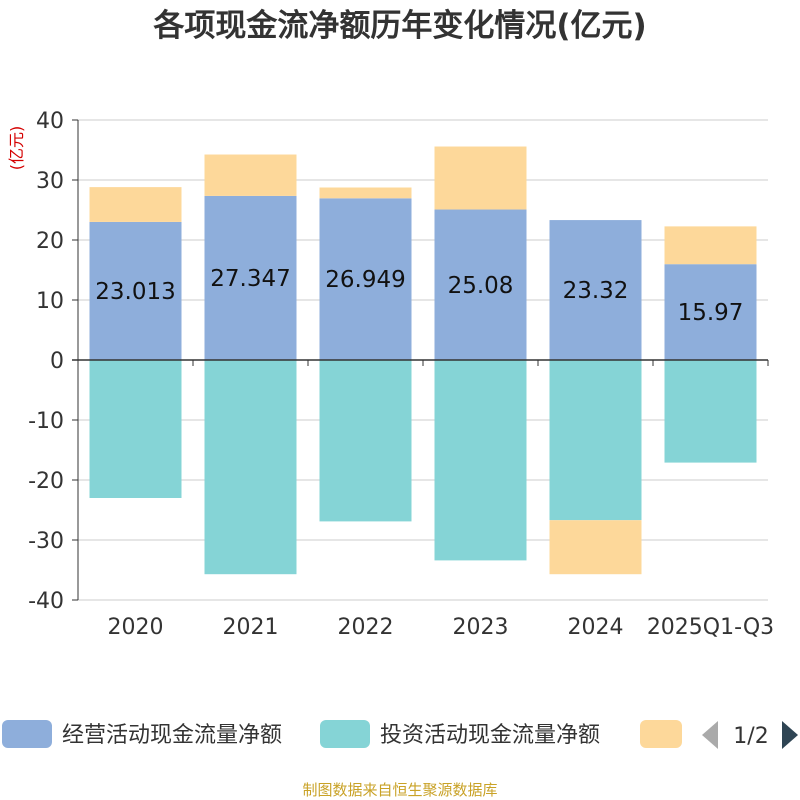 Image resolution: width=800 pixels, height=800 pixels. What do you see at coordinates (135, 204) in the screenshot?
I see `bar-series2-2020` at bounding box center [135, 204].